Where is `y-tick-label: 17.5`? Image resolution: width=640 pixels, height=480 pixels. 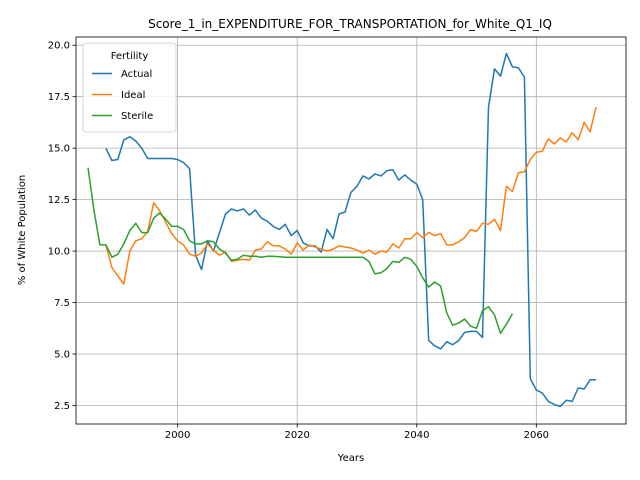 y-tick-label: 17.5 is located at coordinates (59, 97).